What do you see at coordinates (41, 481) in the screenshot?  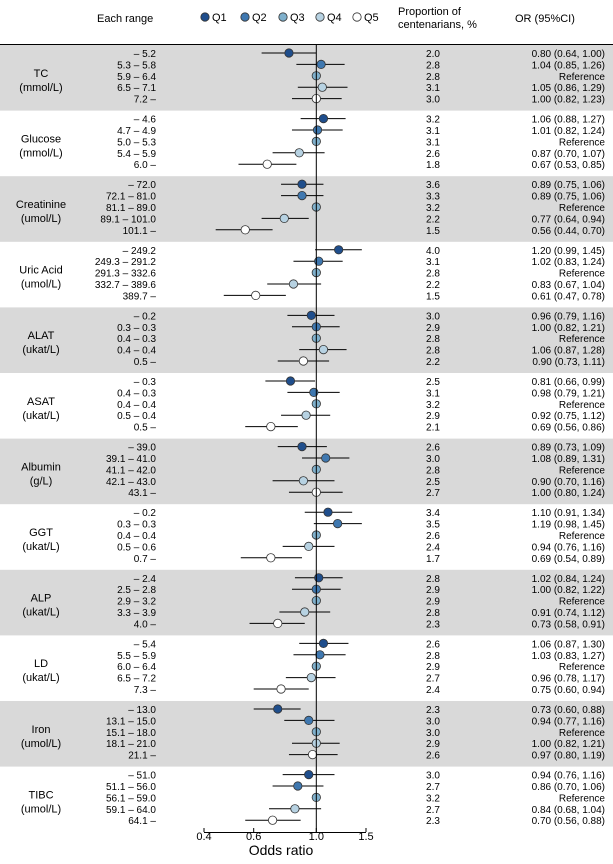 I see `group-unit-albumin: (g/L)` at bounding box center [41, 481].